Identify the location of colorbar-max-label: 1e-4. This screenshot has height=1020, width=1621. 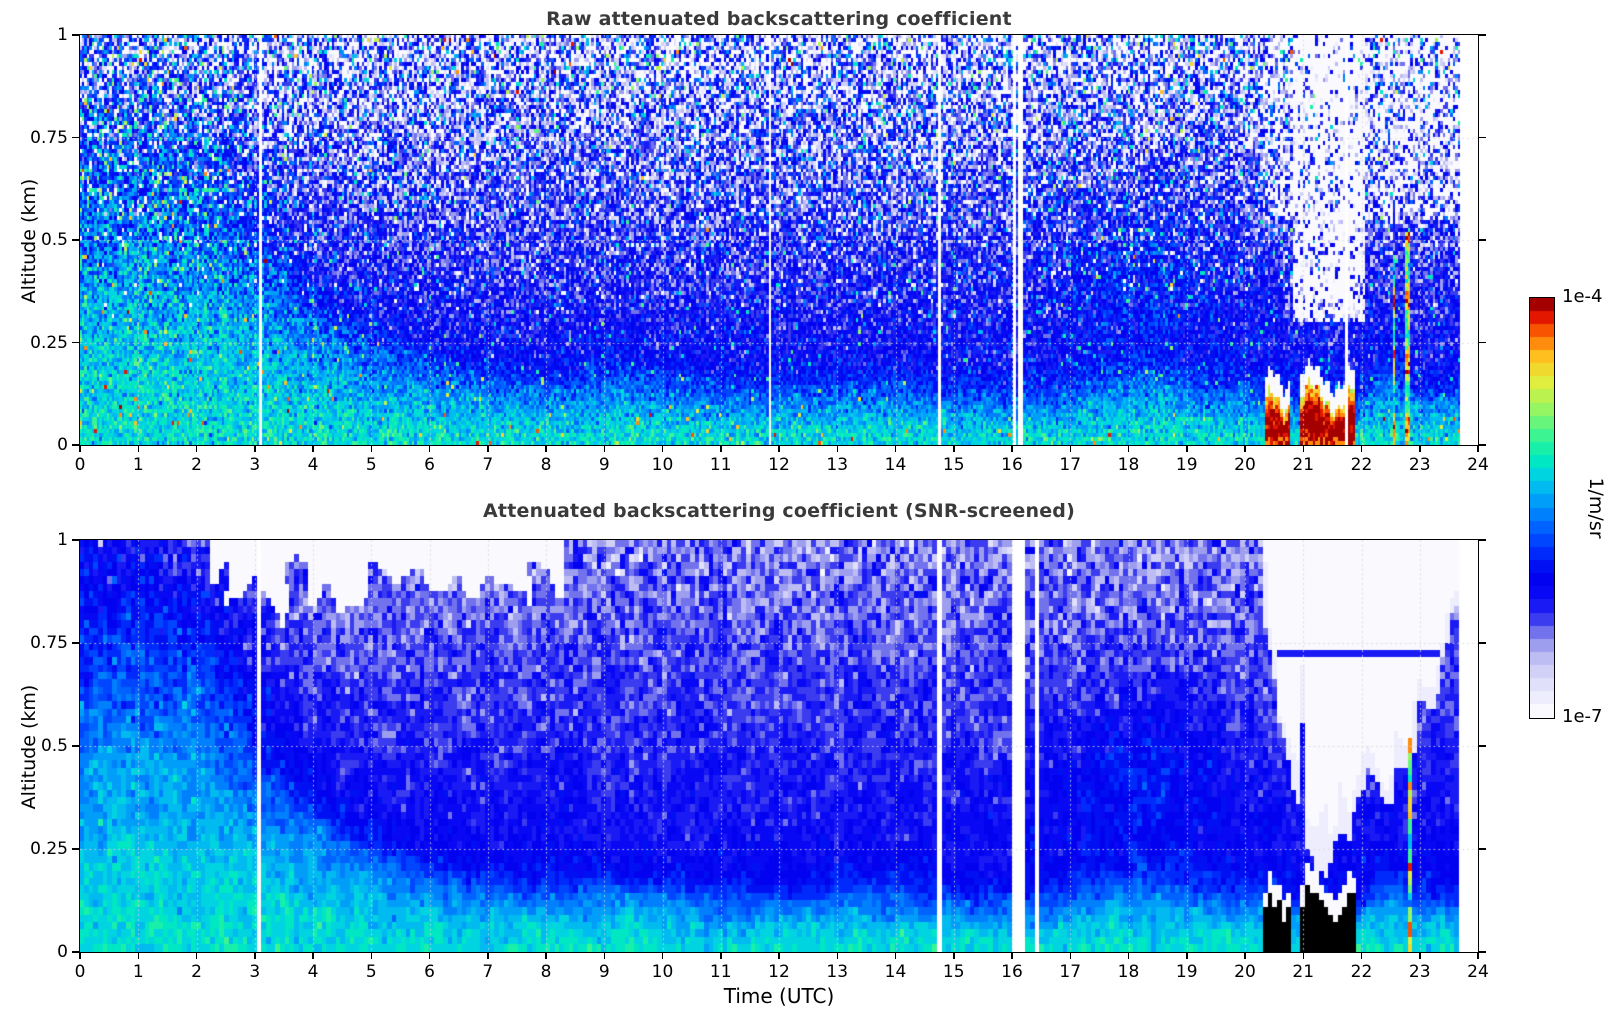
(1582, 296).